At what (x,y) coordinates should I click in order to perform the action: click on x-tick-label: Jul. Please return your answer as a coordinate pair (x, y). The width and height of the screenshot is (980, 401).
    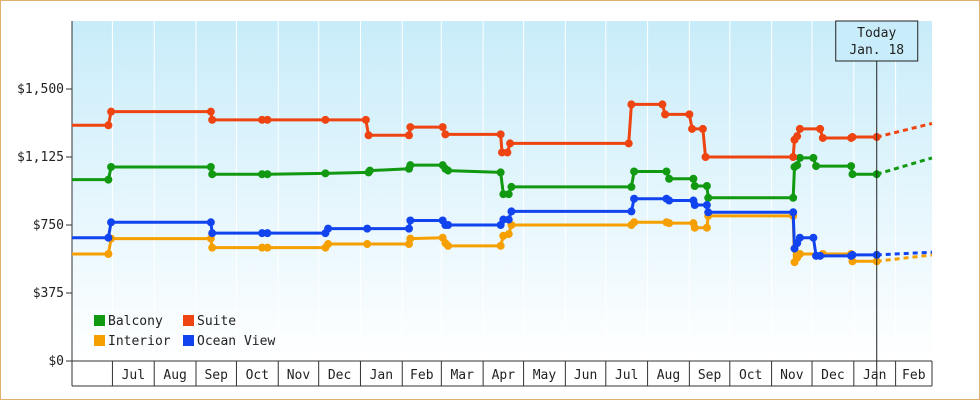
    Looking at the image, I should click on (133, 375).